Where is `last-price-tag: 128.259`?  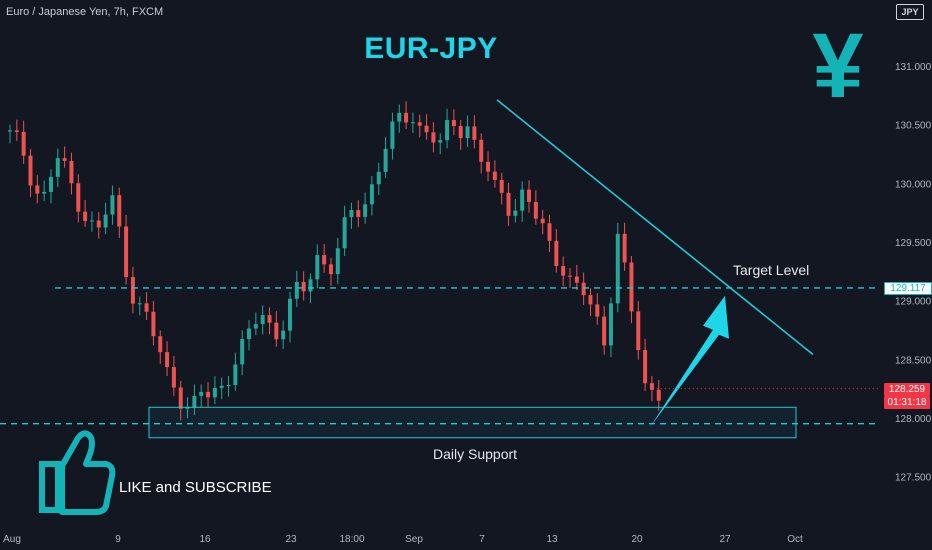 last-price-tag: 128.259 is located at coordinates (907, 389).